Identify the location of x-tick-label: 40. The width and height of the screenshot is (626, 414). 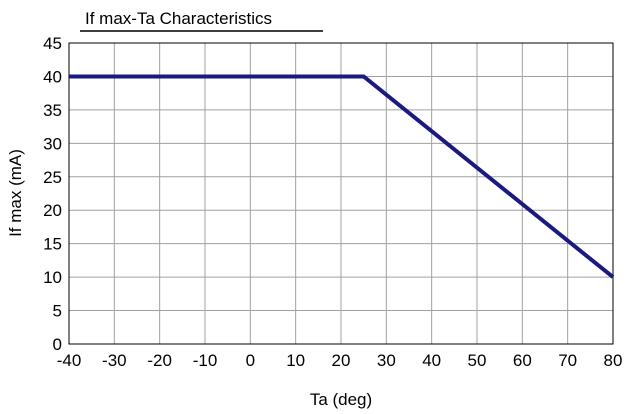
(431, 360).